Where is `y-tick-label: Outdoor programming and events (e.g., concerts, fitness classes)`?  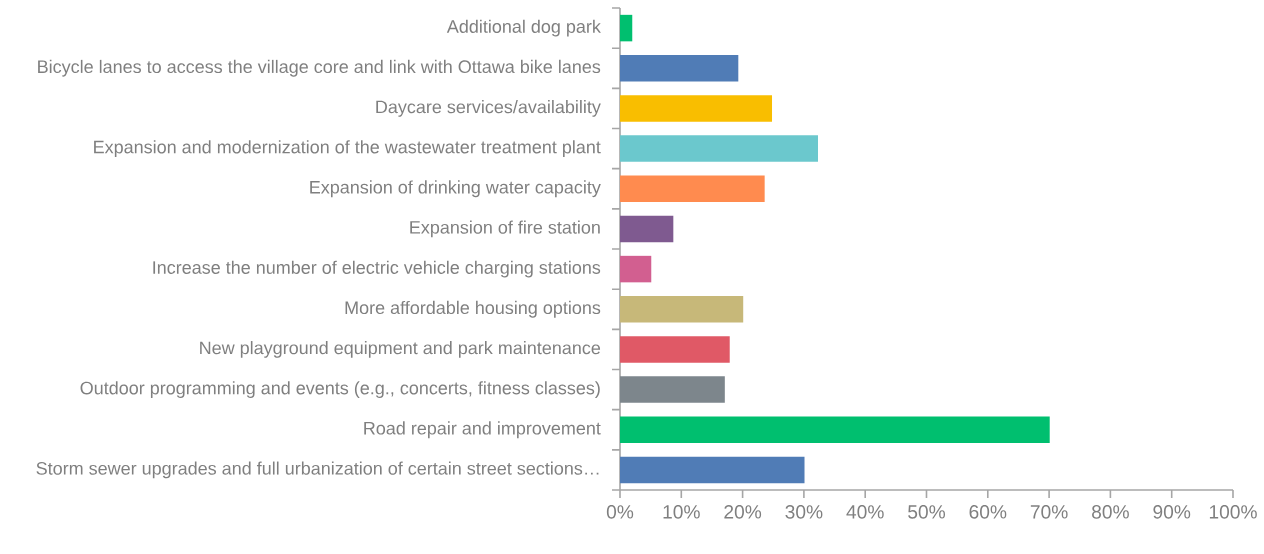 y-tick-label: Outdoor programming and events (e.g., concerts, fitness classes) is located at coordinates (340, 389).